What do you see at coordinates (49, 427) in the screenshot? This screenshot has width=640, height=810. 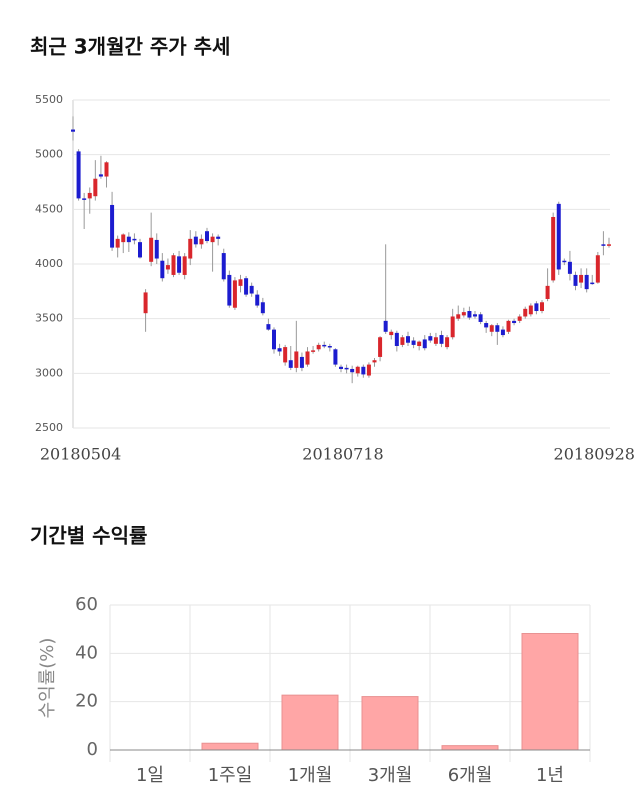 I see `y-tick-label: 2500` at bounding box center [49, 427].